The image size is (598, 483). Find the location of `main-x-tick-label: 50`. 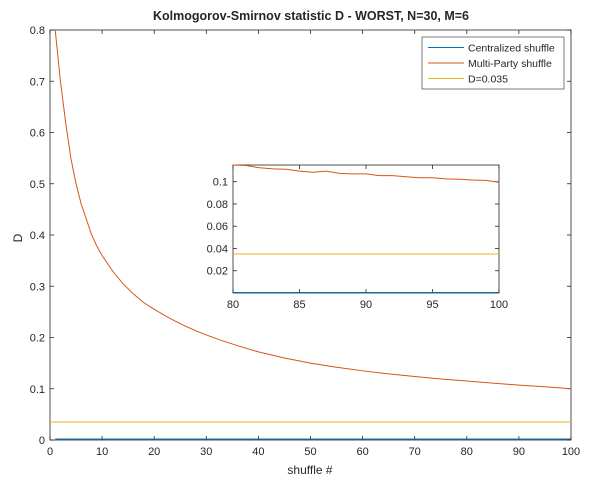

main-x-tick-label: 50 is located at coordinates (310, 452).